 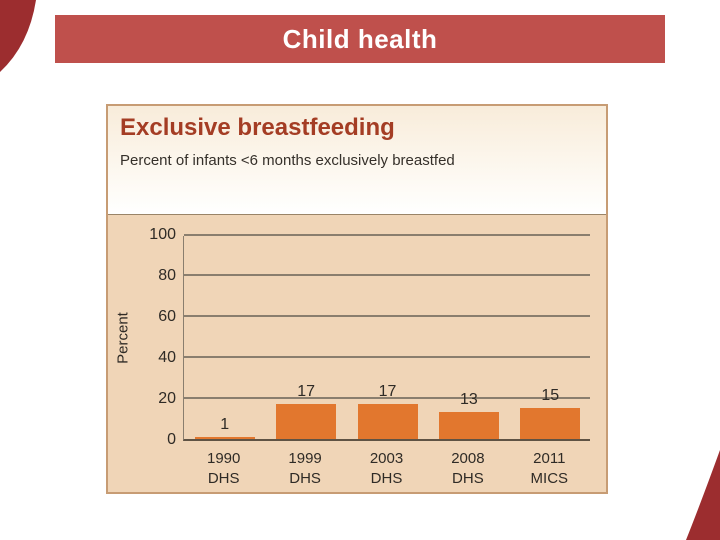 What do you see at coordinates (468, 400) in the screenshot?
I see `bar-value-label: 13` at bounding box center [468, 400].